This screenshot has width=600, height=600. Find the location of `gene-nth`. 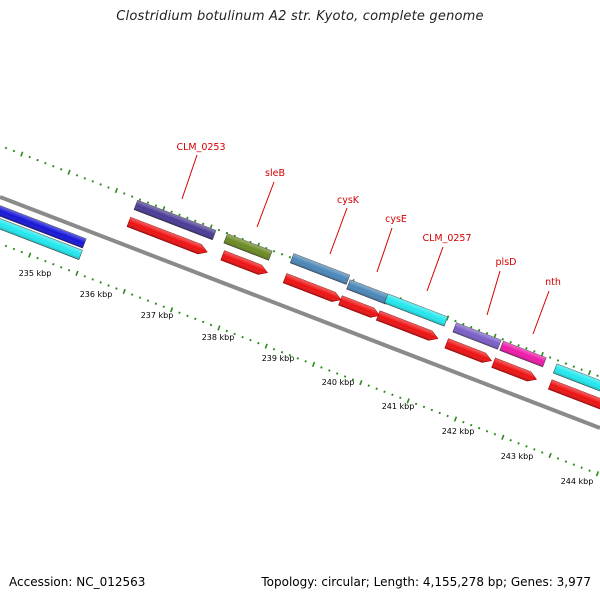

gene-nth is located at coordinates (523, 354).